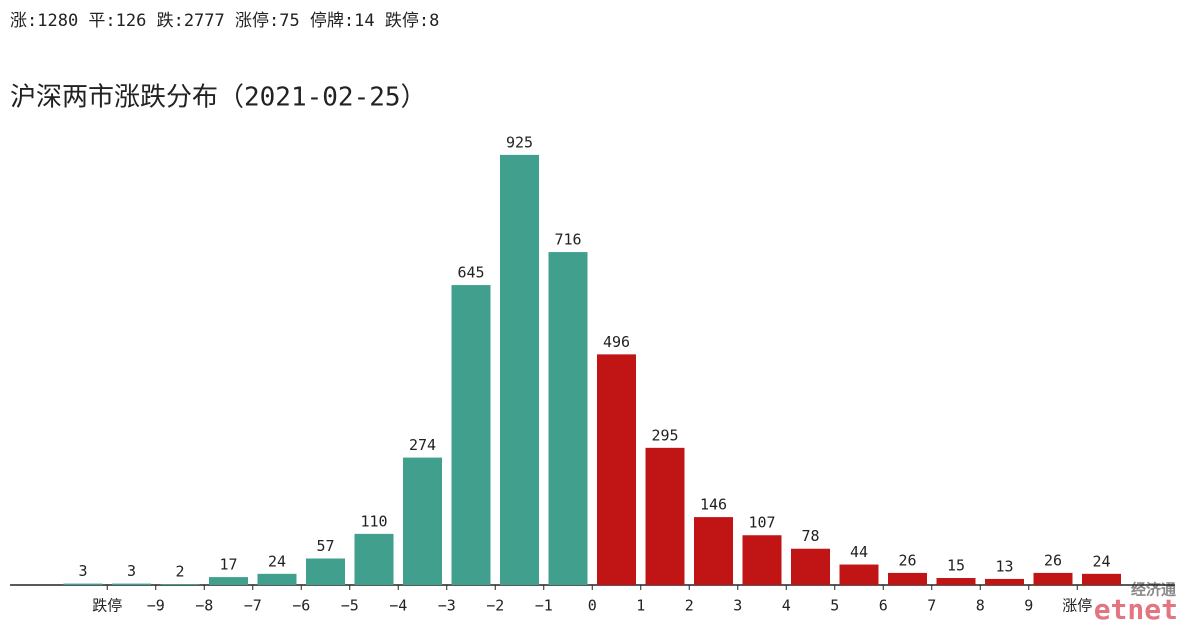  Describe the element at coordinates (567, 240) in the screenshot. I see `value-label: 716` at that location.